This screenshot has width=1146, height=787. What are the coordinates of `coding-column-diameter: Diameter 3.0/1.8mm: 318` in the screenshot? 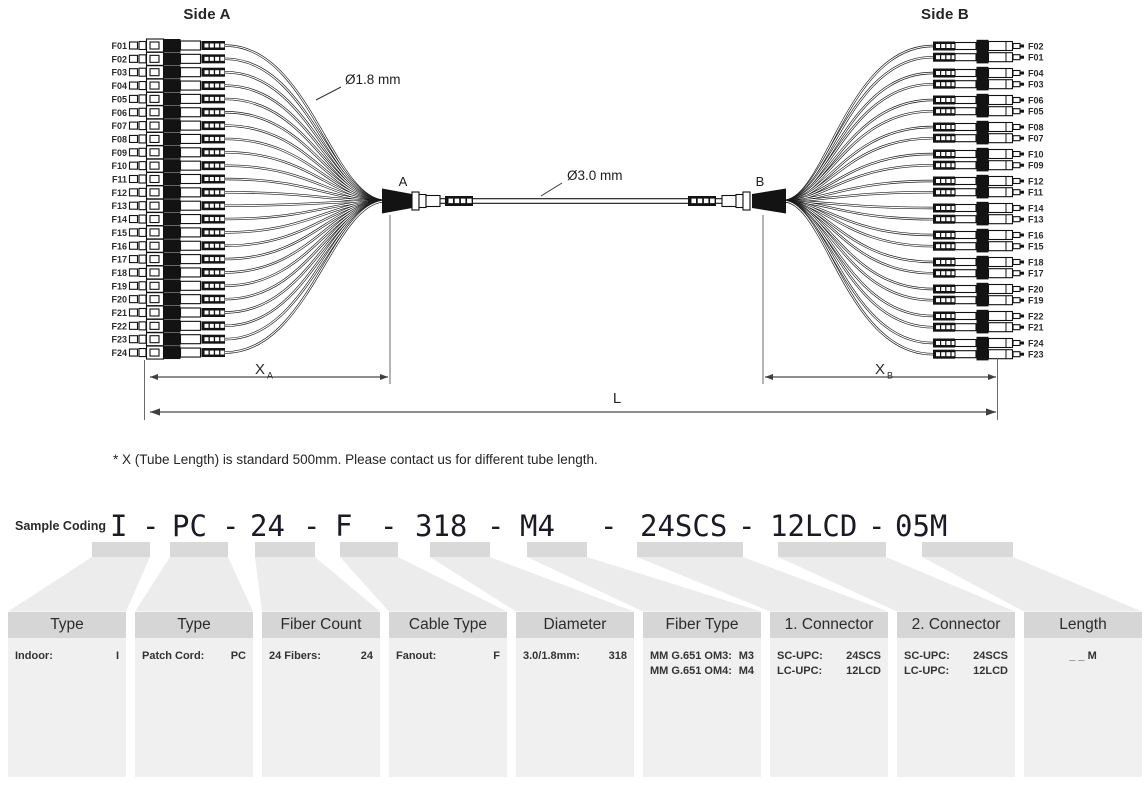 It's located at (575, 694).